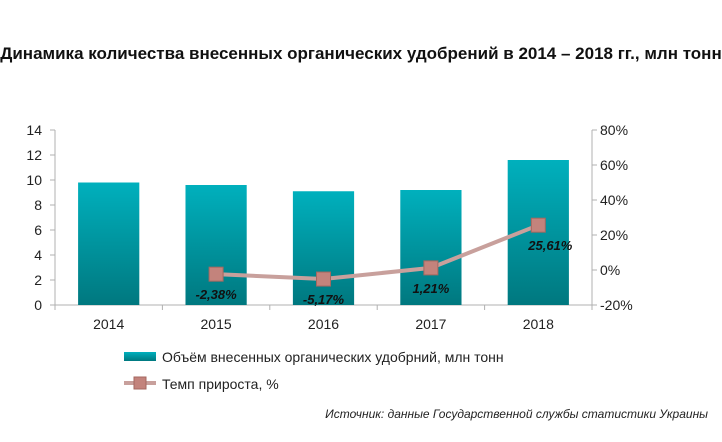 Image resolution: width=722 pixels, height=442 pixels. I want to click on x-tick-label: 2014, so click(108, 324).